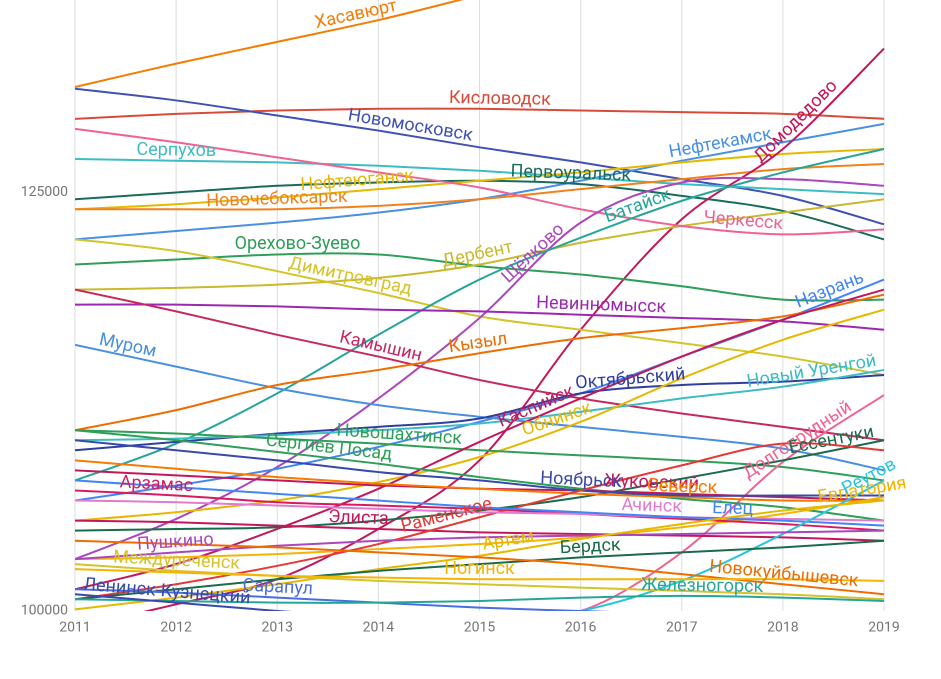 This screenshot has height=679, width=941. I want to click on x-tick-label: 2012, so click(176, 628).